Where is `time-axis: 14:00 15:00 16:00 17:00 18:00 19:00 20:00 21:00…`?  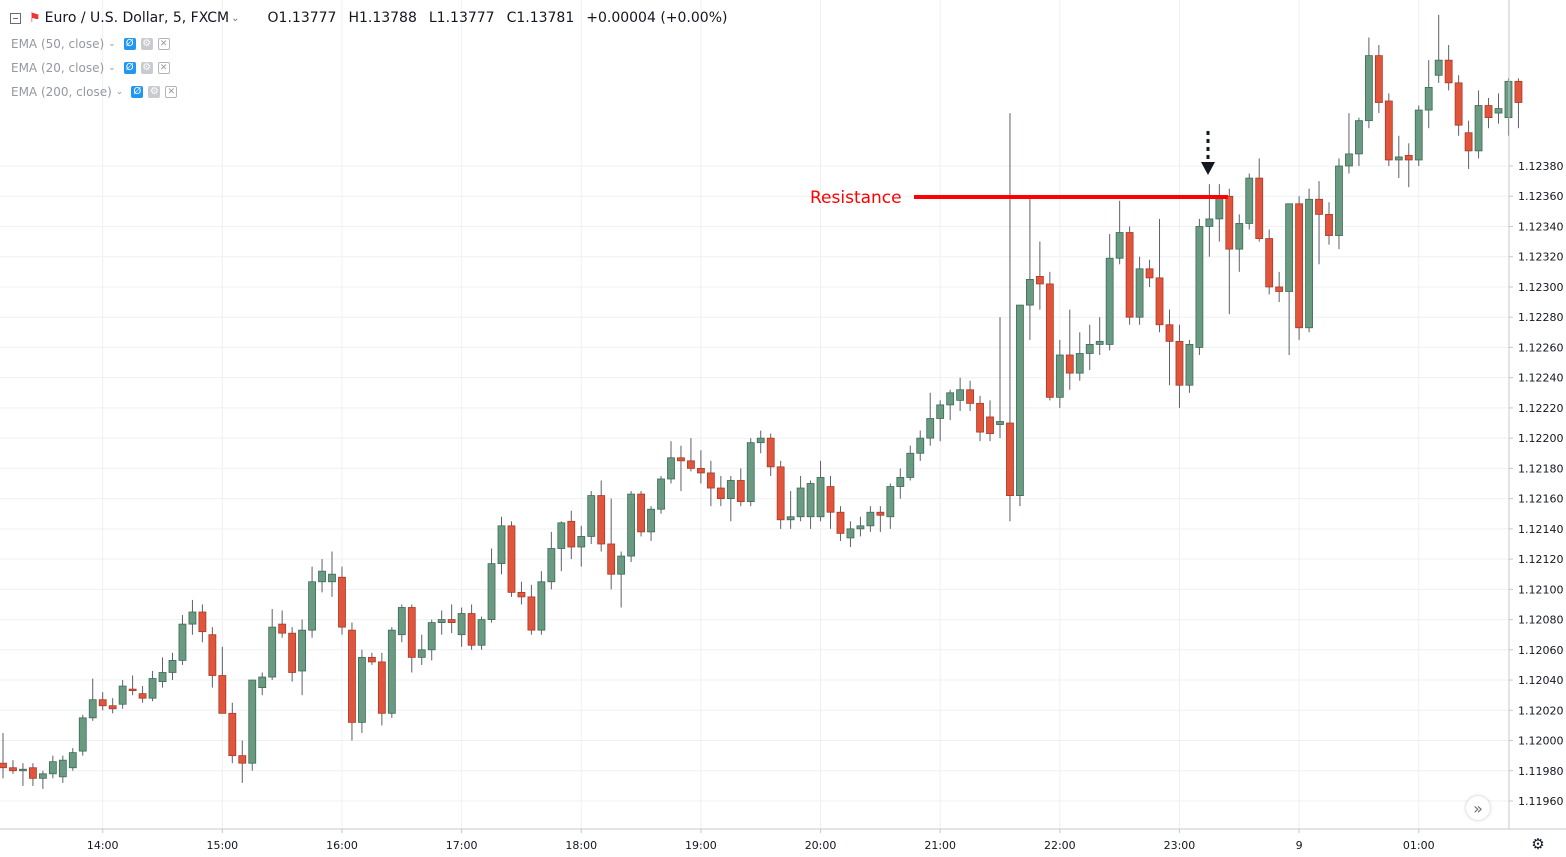
time-axis: 14:00 15:00 16:00 17:00 18:00 19:00 20:00 21:00… is located at coordinates (761, 840).